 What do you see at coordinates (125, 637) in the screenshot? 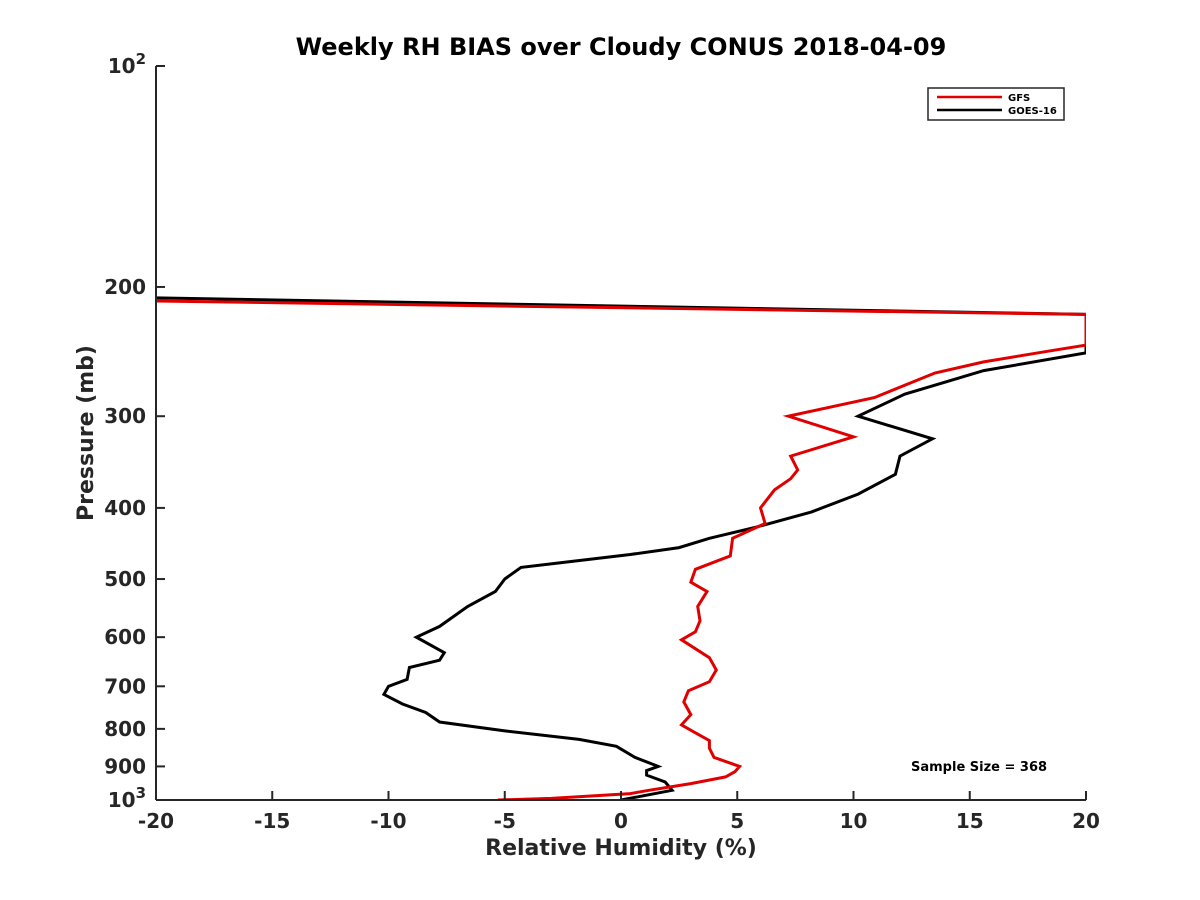
I see `y-tick-label: 600` at bounding box center [125, 637].